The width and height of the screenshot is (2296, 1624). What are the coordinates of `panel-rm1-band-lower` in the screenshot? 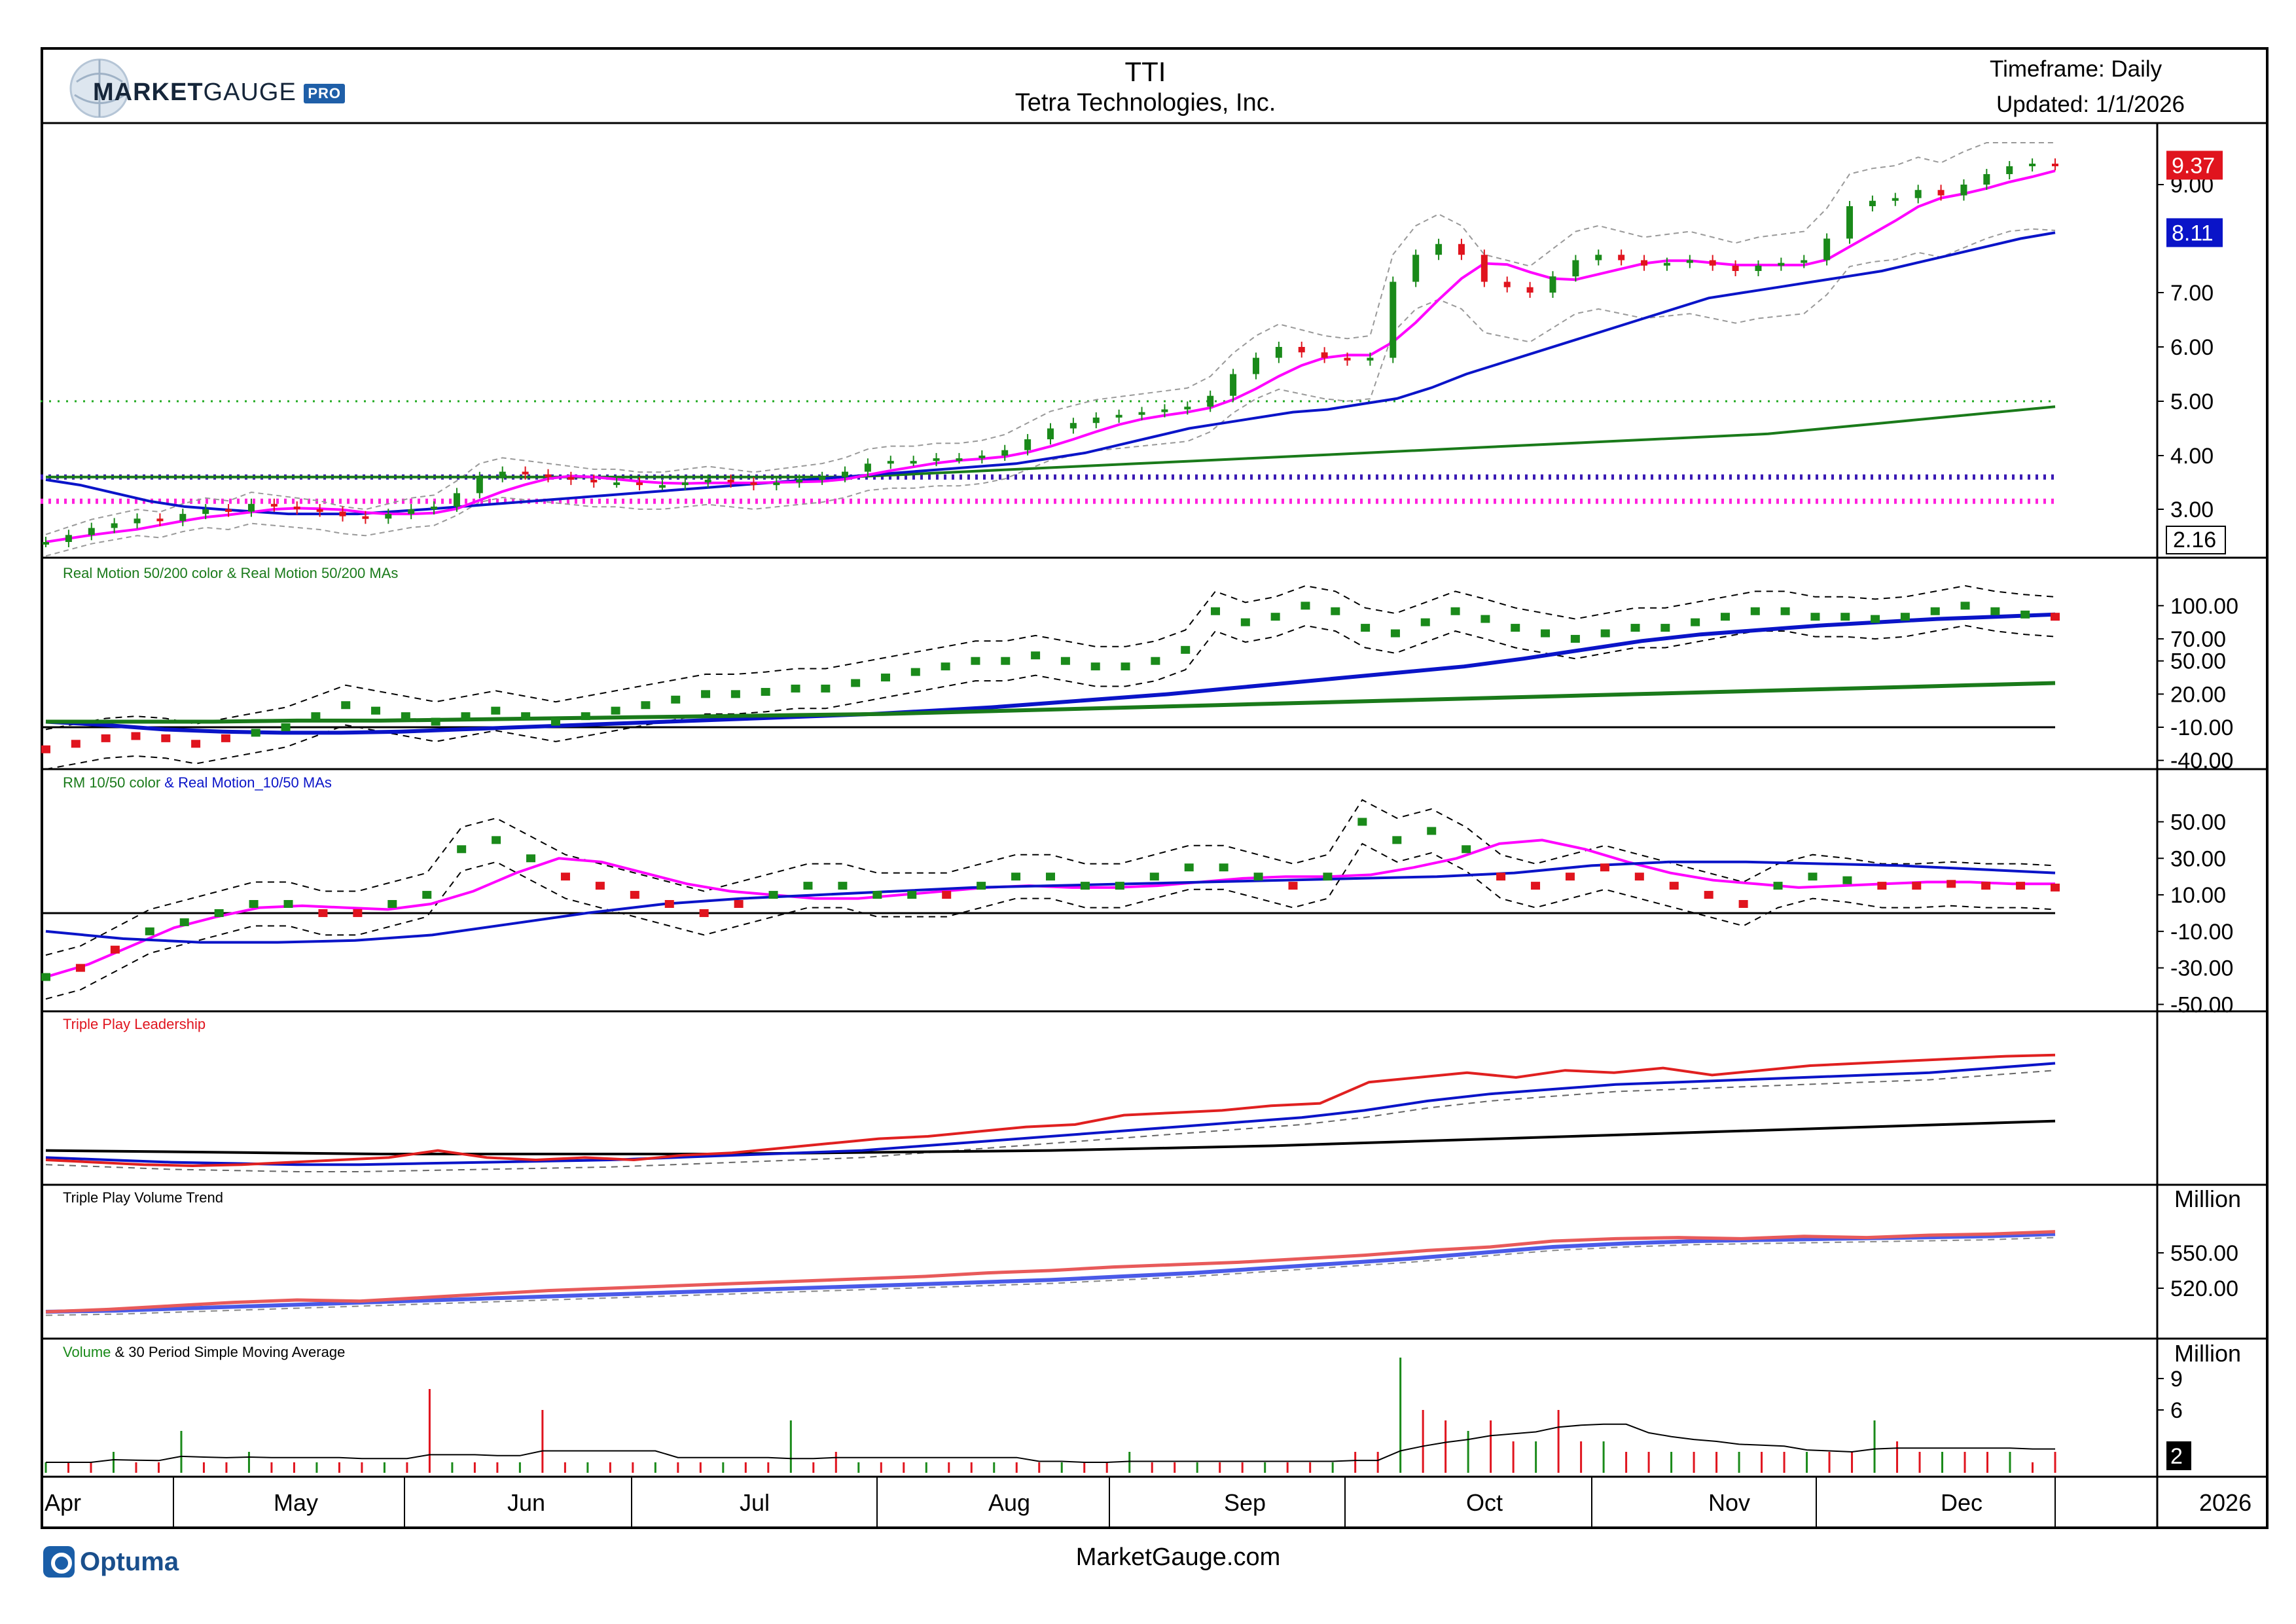 It's located at (1050, 697).